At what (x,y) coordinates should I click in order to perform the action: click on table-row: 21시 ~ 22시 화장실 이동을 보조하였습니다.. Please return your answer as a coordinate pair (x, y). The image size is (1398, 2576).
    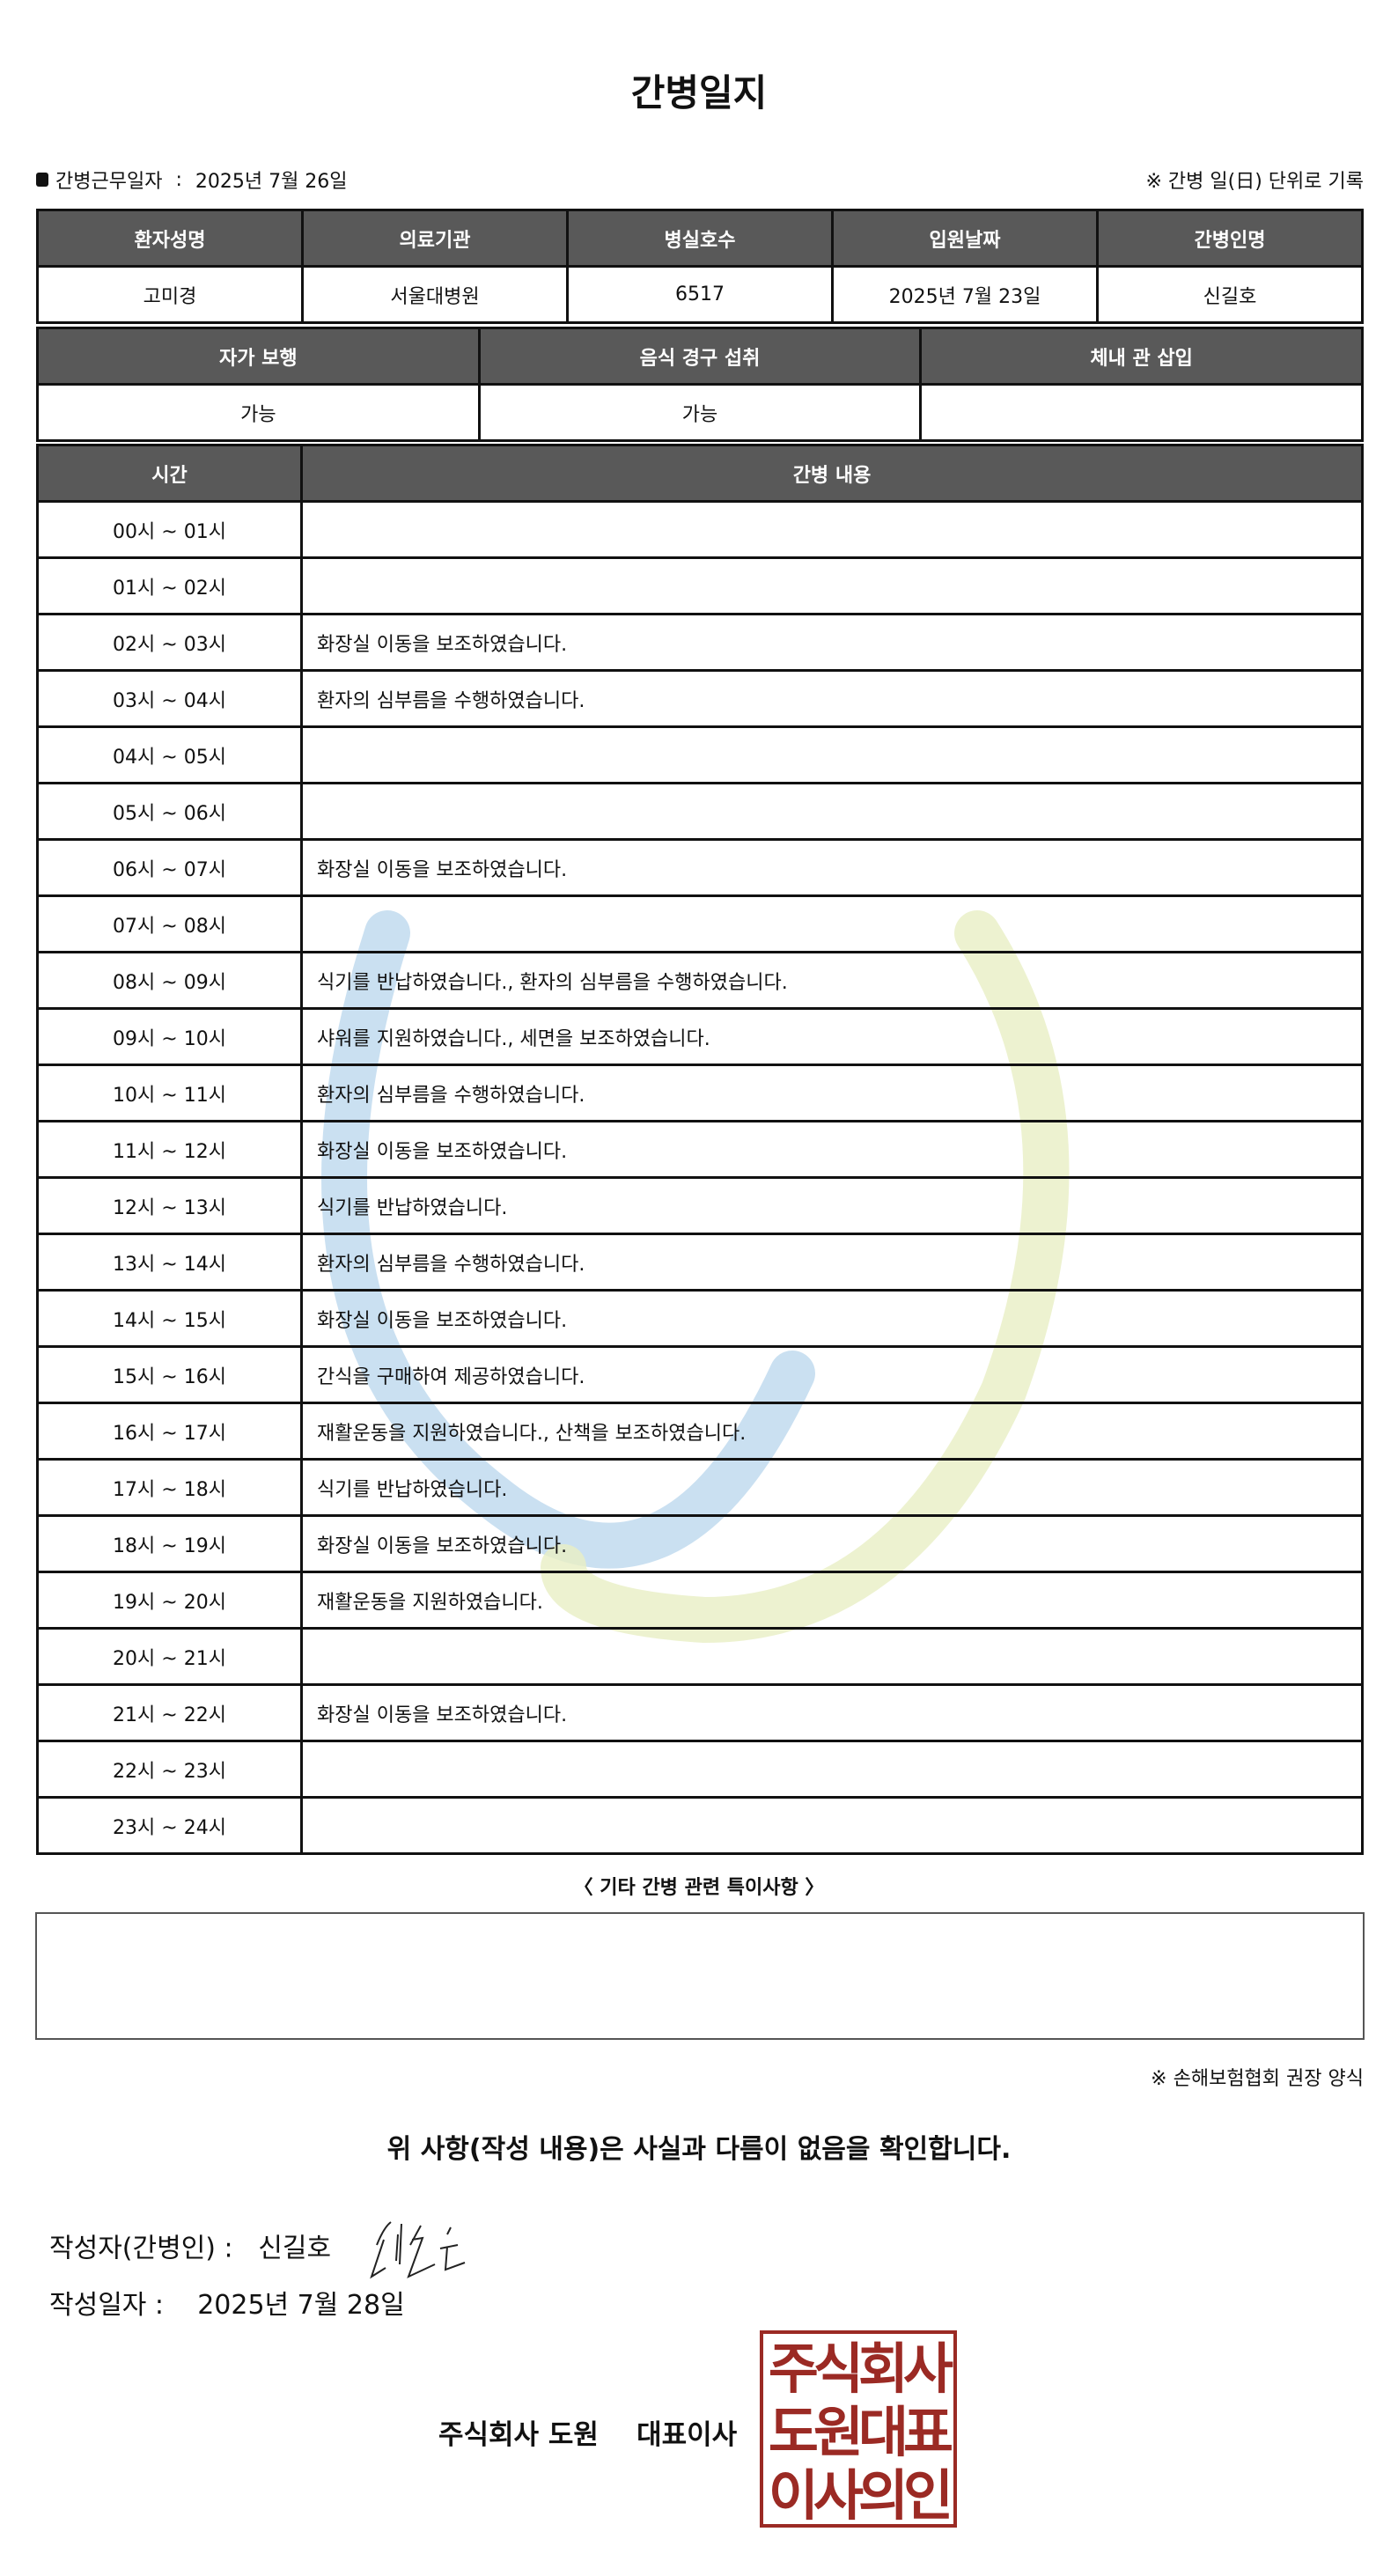
    Looking at the image, I should click on (700, 1713).